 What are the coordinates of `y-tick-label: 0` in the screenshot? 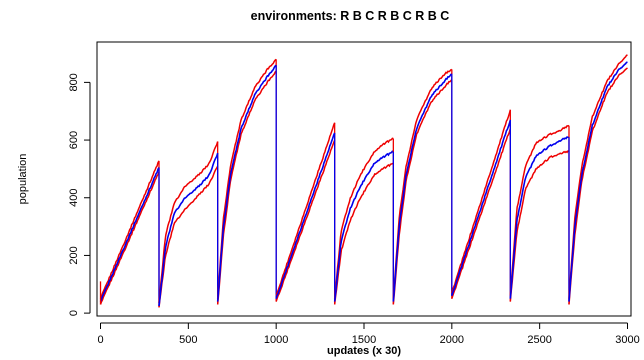 It's located at (74, 313).